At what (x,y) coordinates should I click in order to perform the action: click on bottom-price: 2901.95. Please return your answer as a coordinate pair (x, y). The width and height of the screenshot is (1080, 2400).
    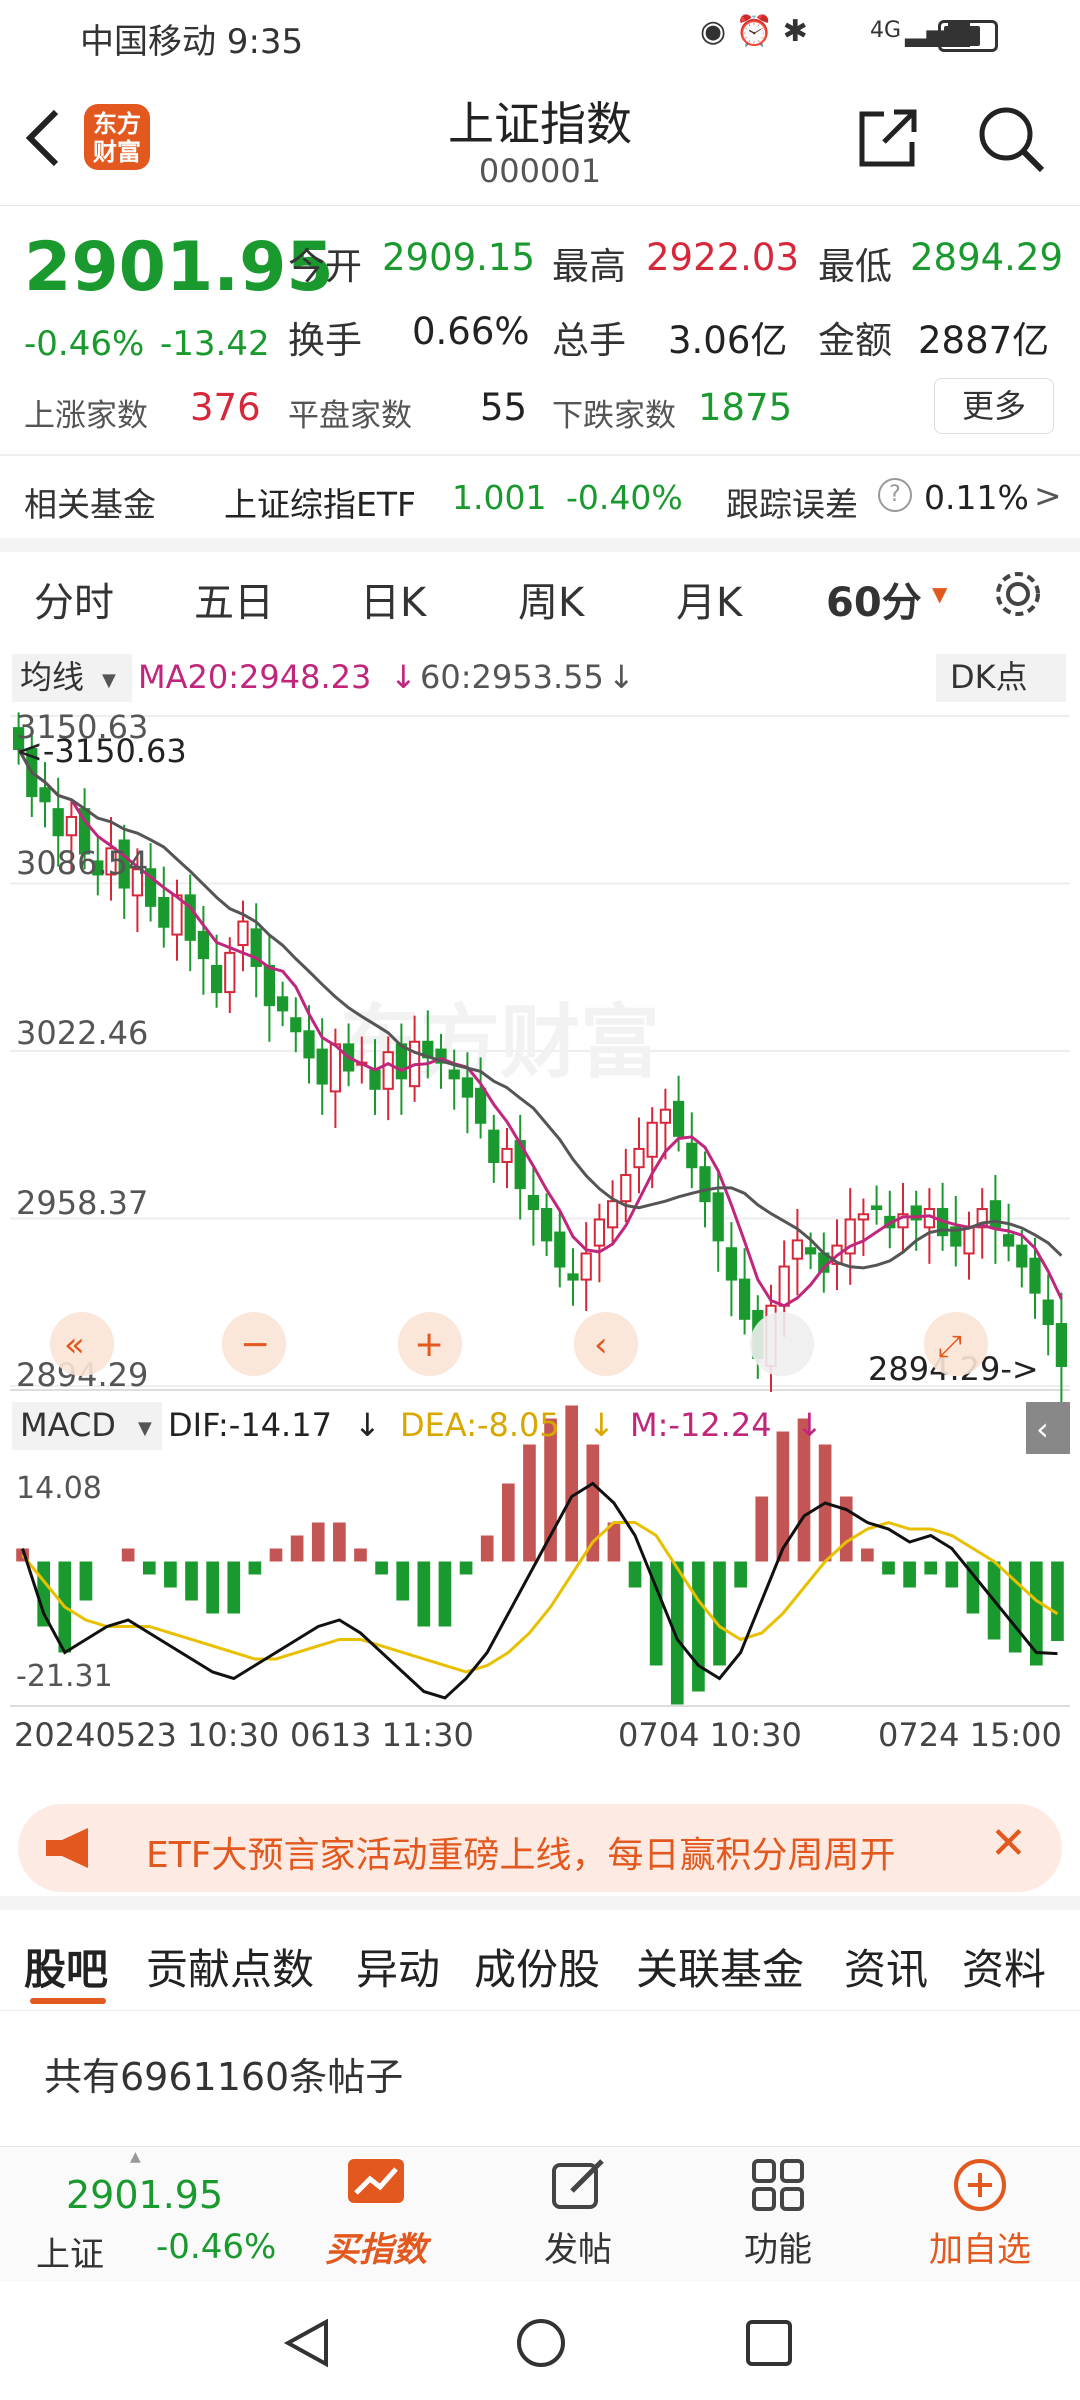
    Looking at the image, I should click on (145, 2195).